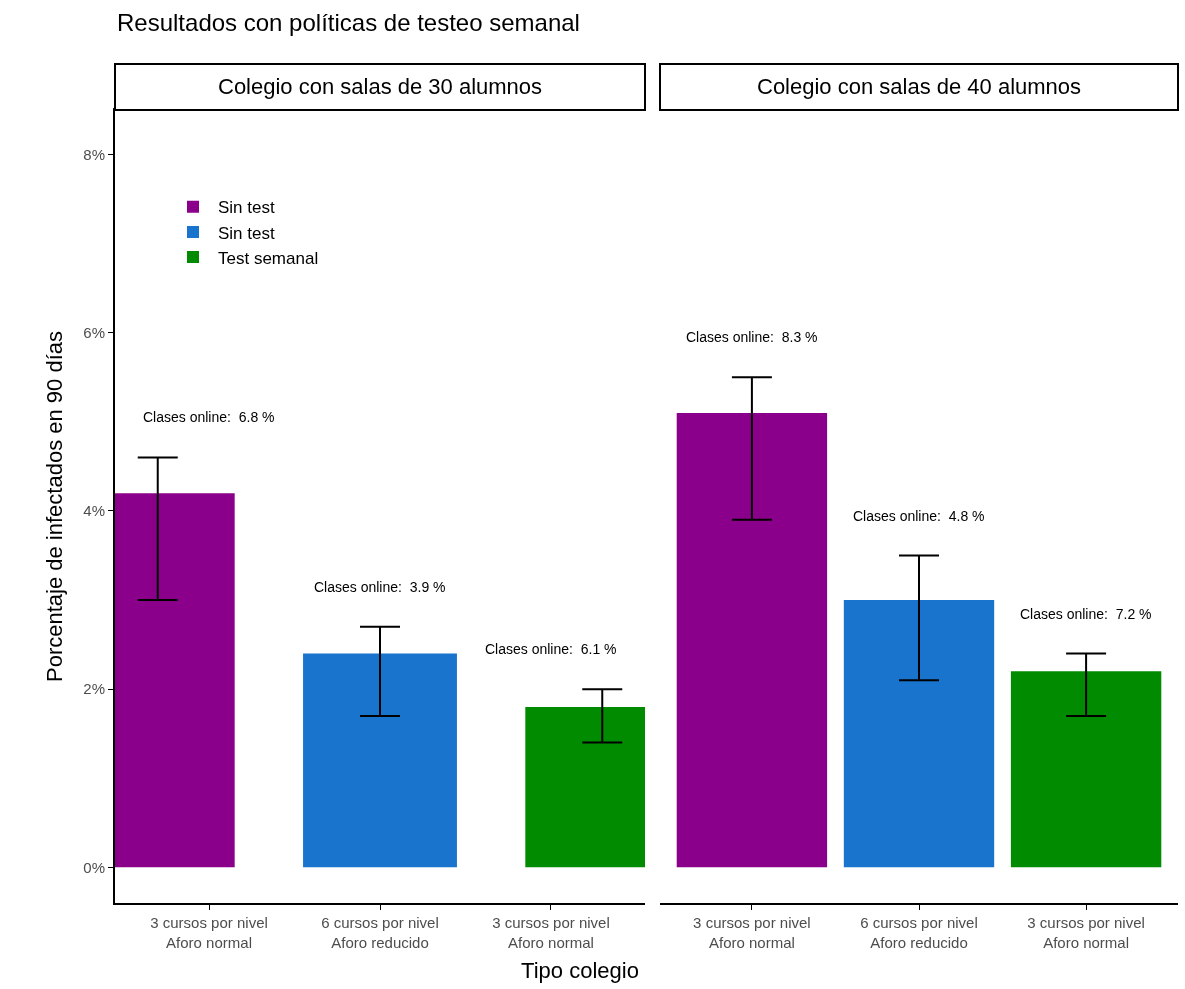 The height and width of the screenshot is (989, 1185). Describe the element at coordinates (752, 337) in the screenshot. I see `annotation: Clases online: 8.3 %` at that location.